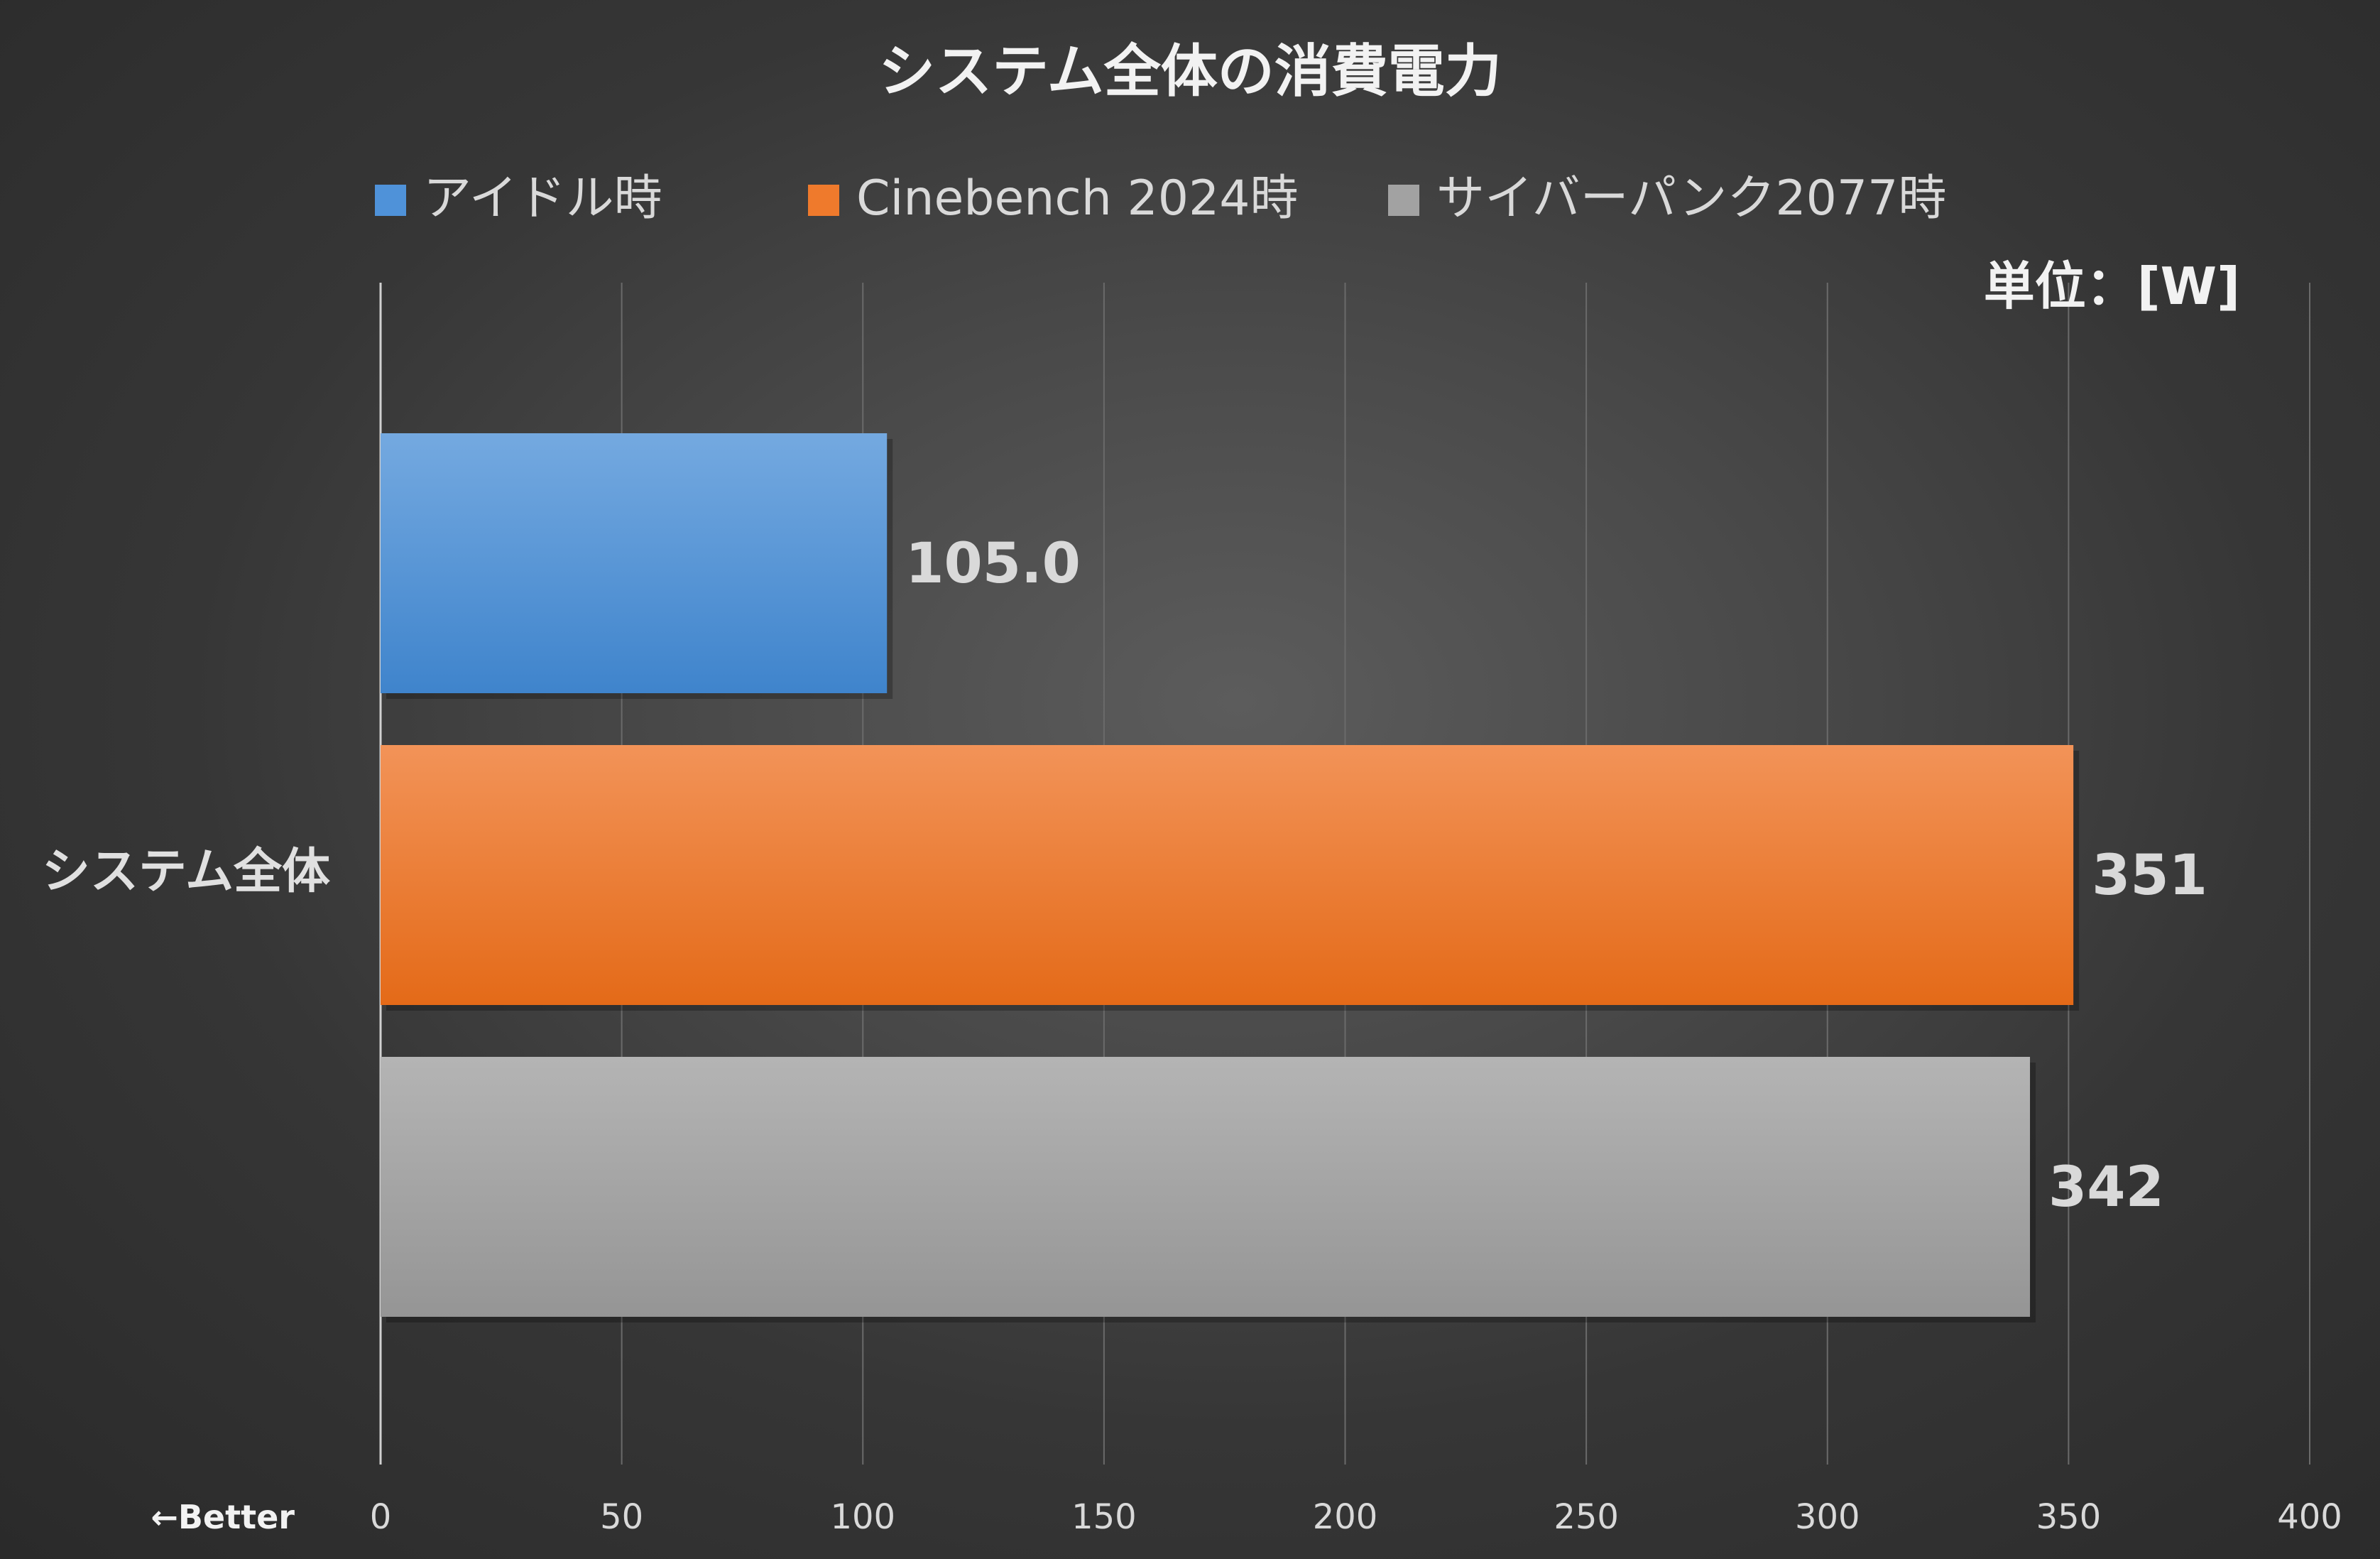  Describe the element at coordinates (2309, 1517) in the screenshot. I see `x-tick-label: 400` at that location.